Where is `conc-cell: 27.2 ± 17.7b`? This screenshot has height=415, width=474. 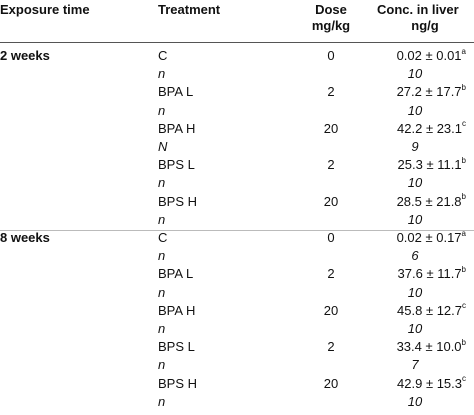 conc-cell: 27.2 ± 17.7b is located at coordinates (431, 92).